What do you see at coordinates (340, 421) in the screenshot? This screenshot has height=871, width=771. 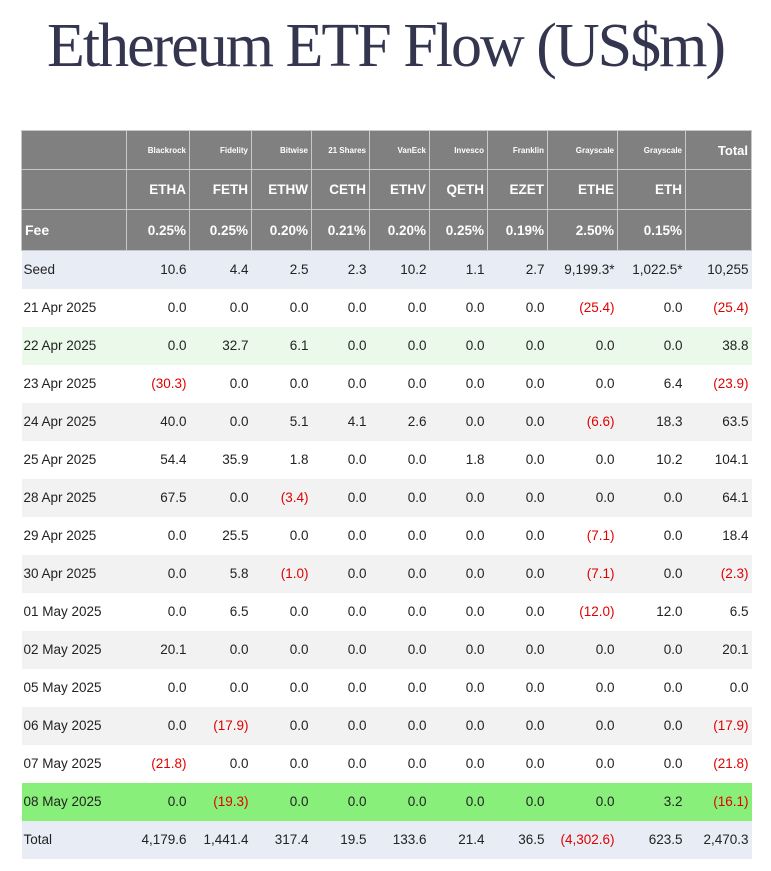 I see `flow-cell: 4.1` at bounding box center [340, 421].